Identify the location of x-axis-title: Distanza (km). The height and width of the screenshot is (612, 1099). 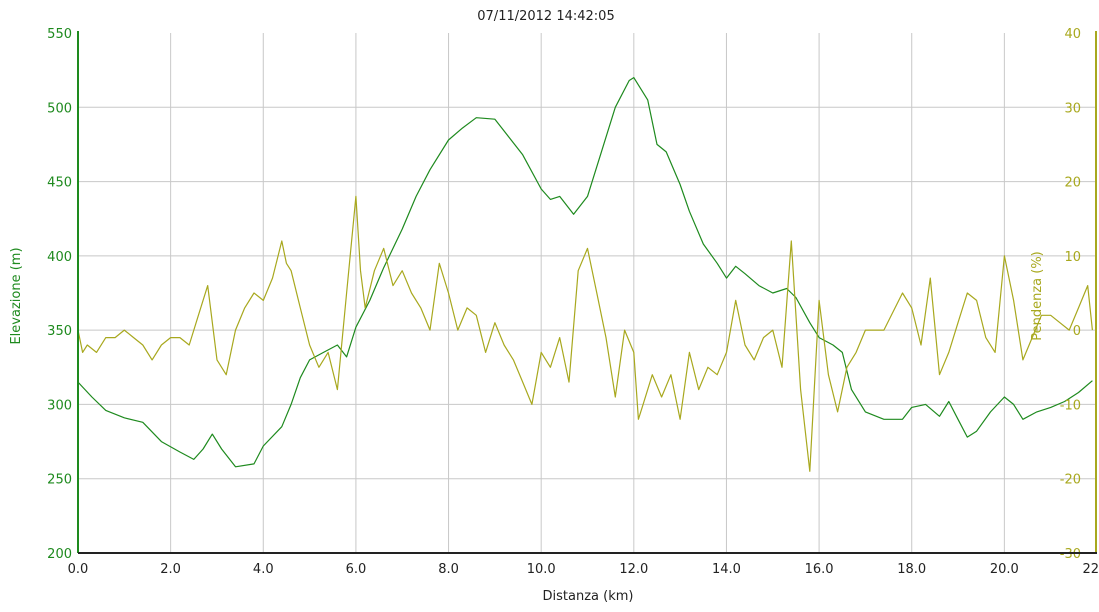
(588, 596).